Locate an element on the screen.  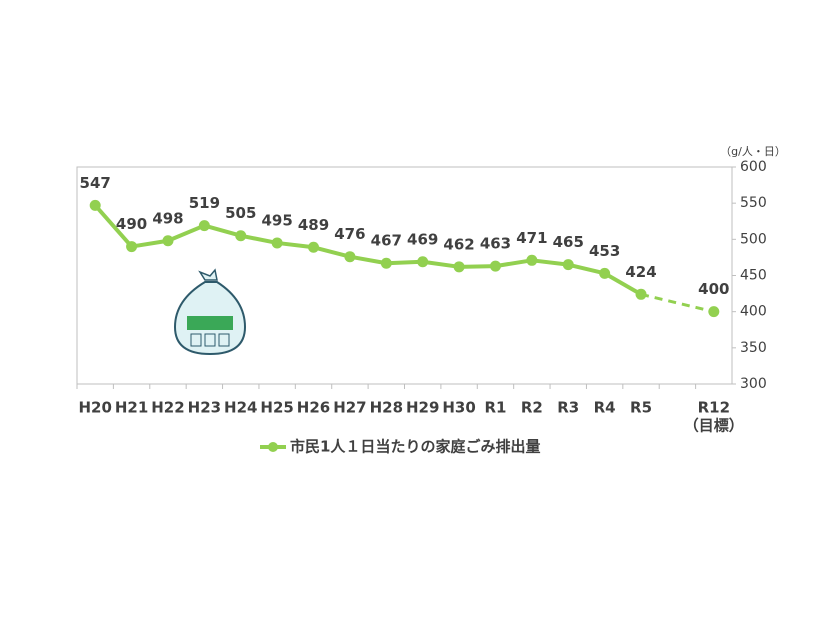
x-tick-label: H21 is located at coordinates (131, 408).